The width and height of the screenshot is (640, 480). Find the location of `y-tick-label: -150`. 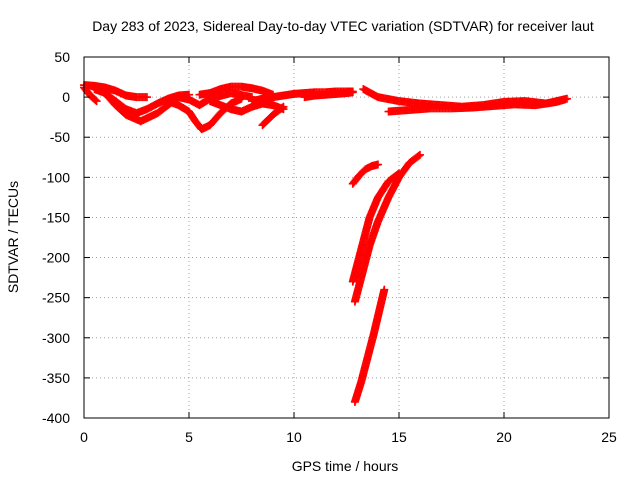

y-tick-label: -150 is located at coordinates (56, 217).